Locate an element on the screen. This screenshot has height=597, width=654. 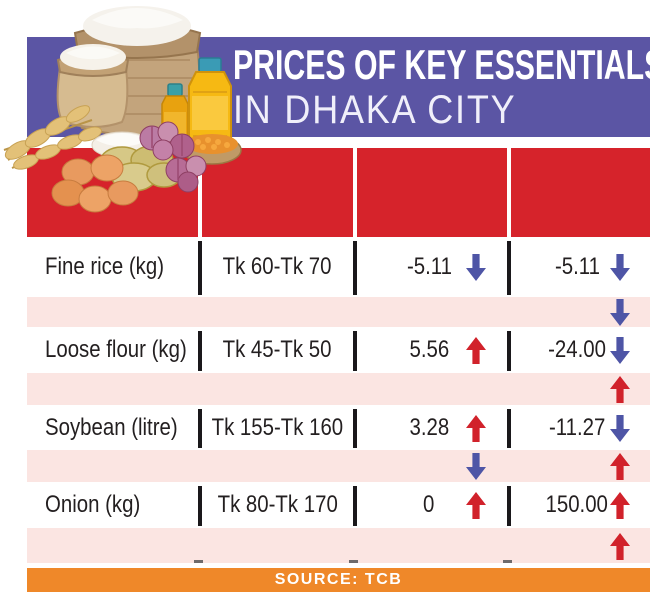
change-value: 150.00 is located at coordinates (577, 504).